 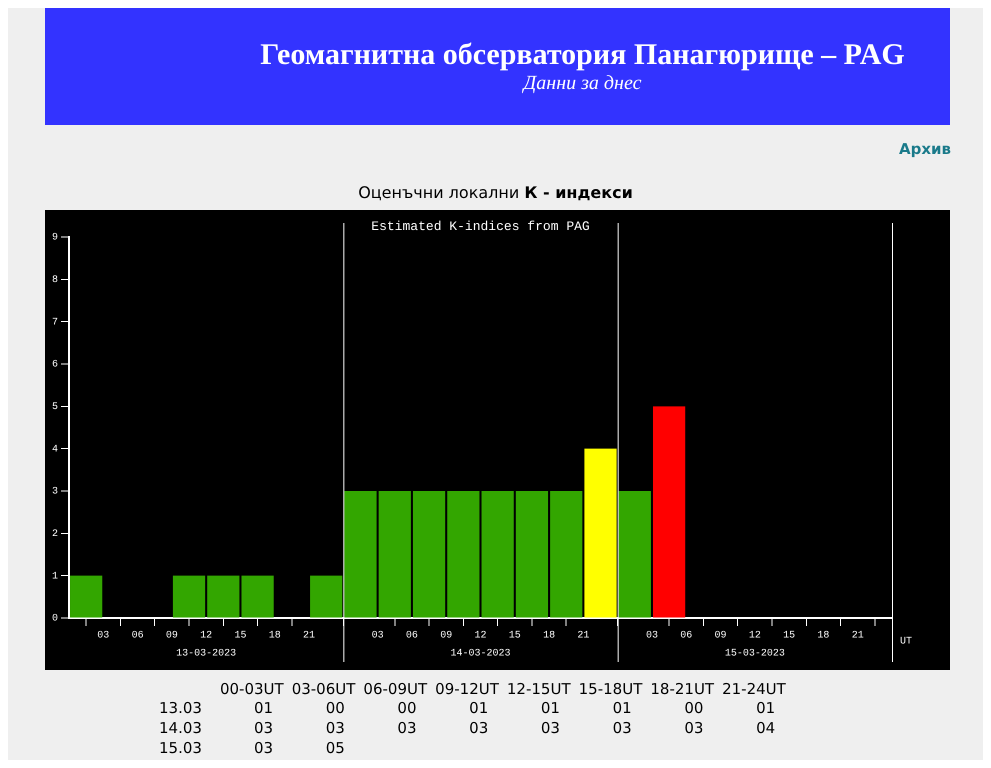 What do you see at coordinates (754, 689) in the screenshot?
I see `text: 21-24UT` at bounding box center [754, 689].